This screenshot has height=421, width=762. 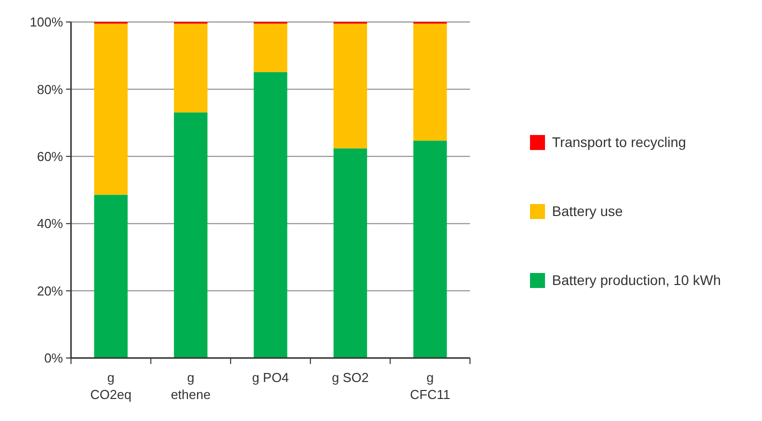 I want to click on x-tick-label: g CO2eq, so click(x=111, y=386).